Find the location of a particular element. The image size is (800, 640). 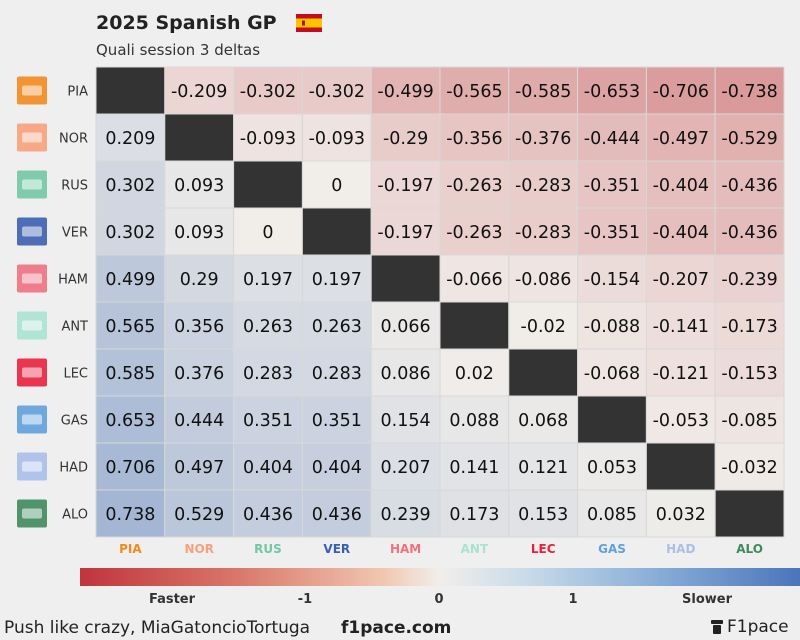

heatmap-cell-ALO-RUS is located at coordinates (268, 513).